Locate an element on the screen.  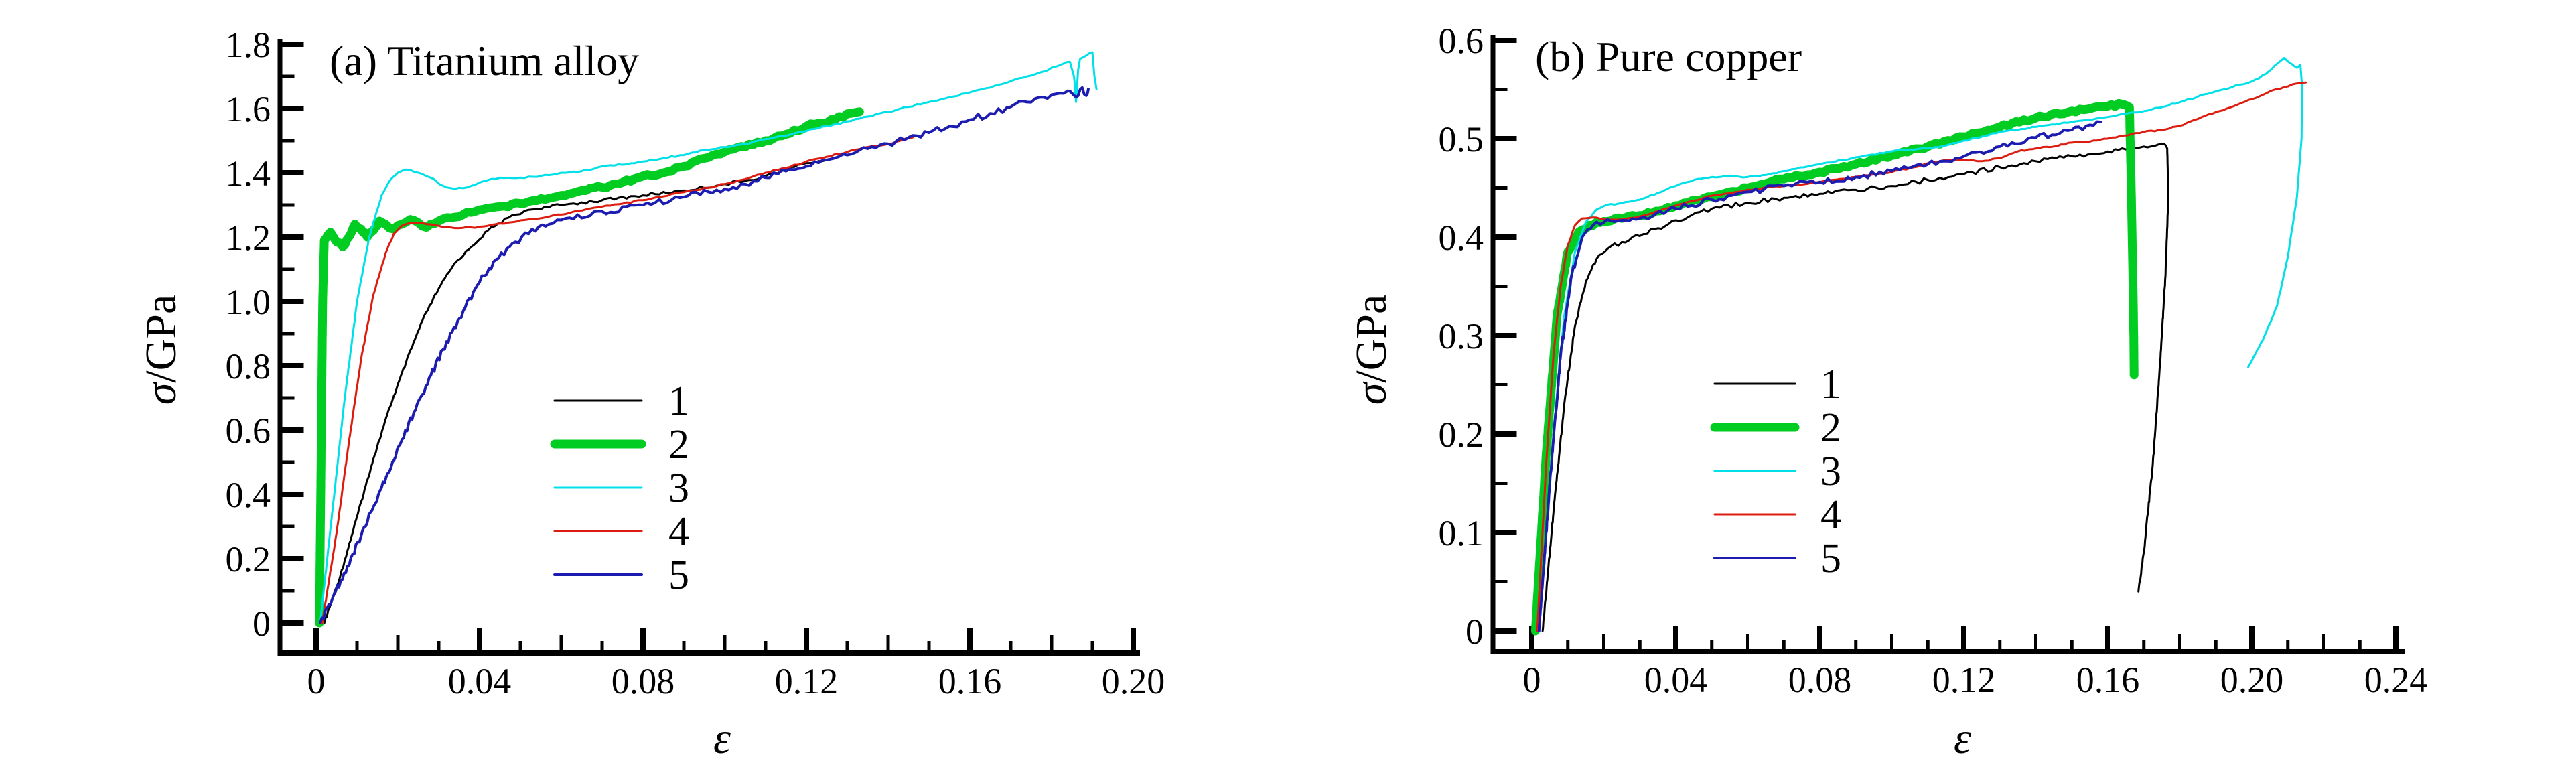
y-ticks: 0 0.1 0.2 0.3 0.4 0.5 0.6 is located at coordinates (1478, 336).